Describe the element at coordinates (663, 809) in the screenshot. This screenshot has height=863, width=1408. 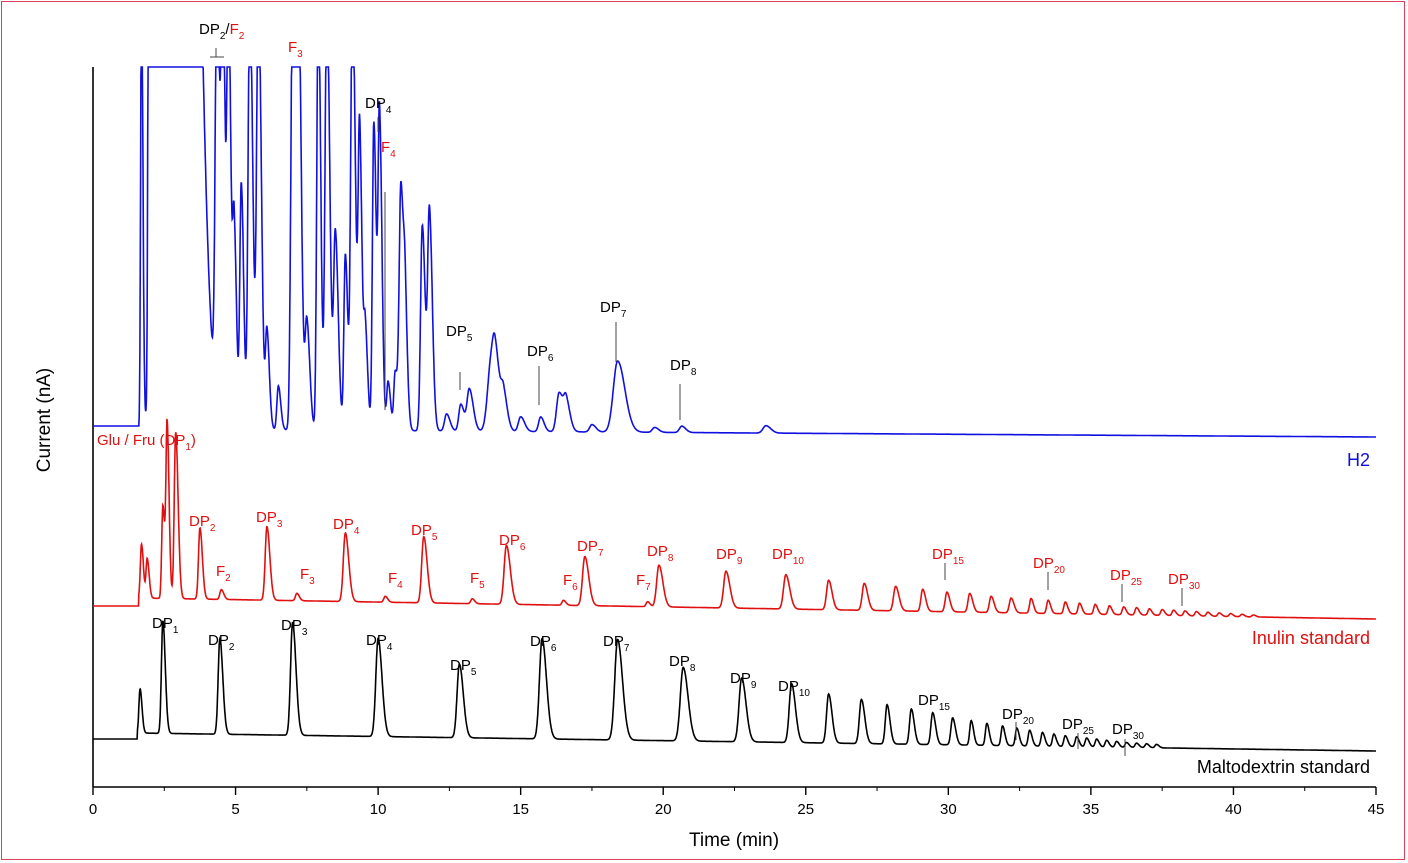
I see `x-tick-label: 20` at that location.